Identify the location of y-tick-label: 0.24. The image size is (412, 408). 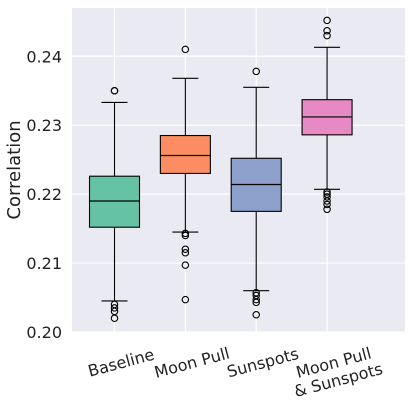
(44, 56).